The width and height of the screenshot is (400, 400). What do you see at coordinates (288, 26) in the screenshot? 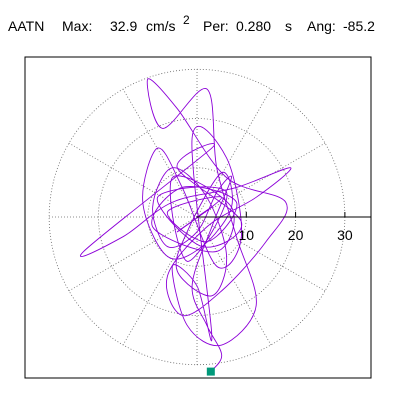
I see `period-unit: s` at bounding box center [288, 26].